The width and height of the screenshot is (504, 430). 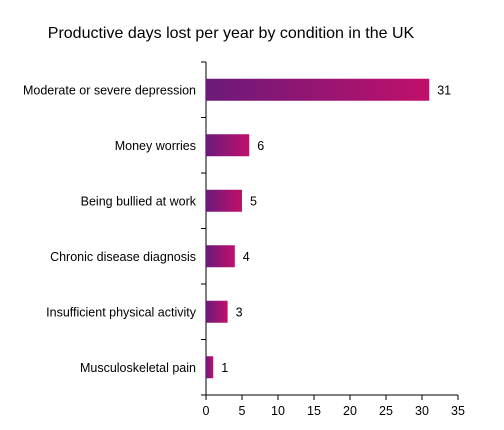 I want to click on category-label: Money worries, so click(x=155, y=146).